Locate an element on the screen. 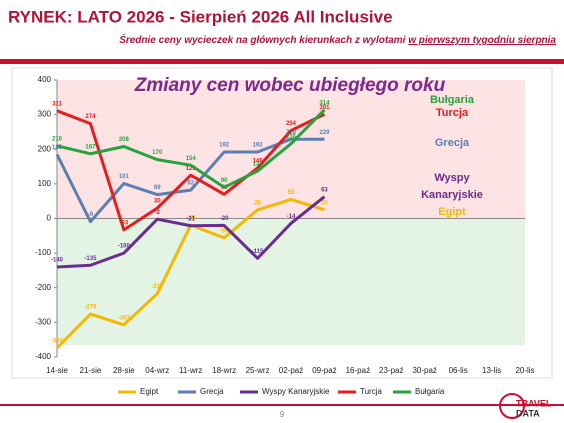 The width and height of the screenshot is (564, 423). value-label: -135 is located at coordinates (90, 259).